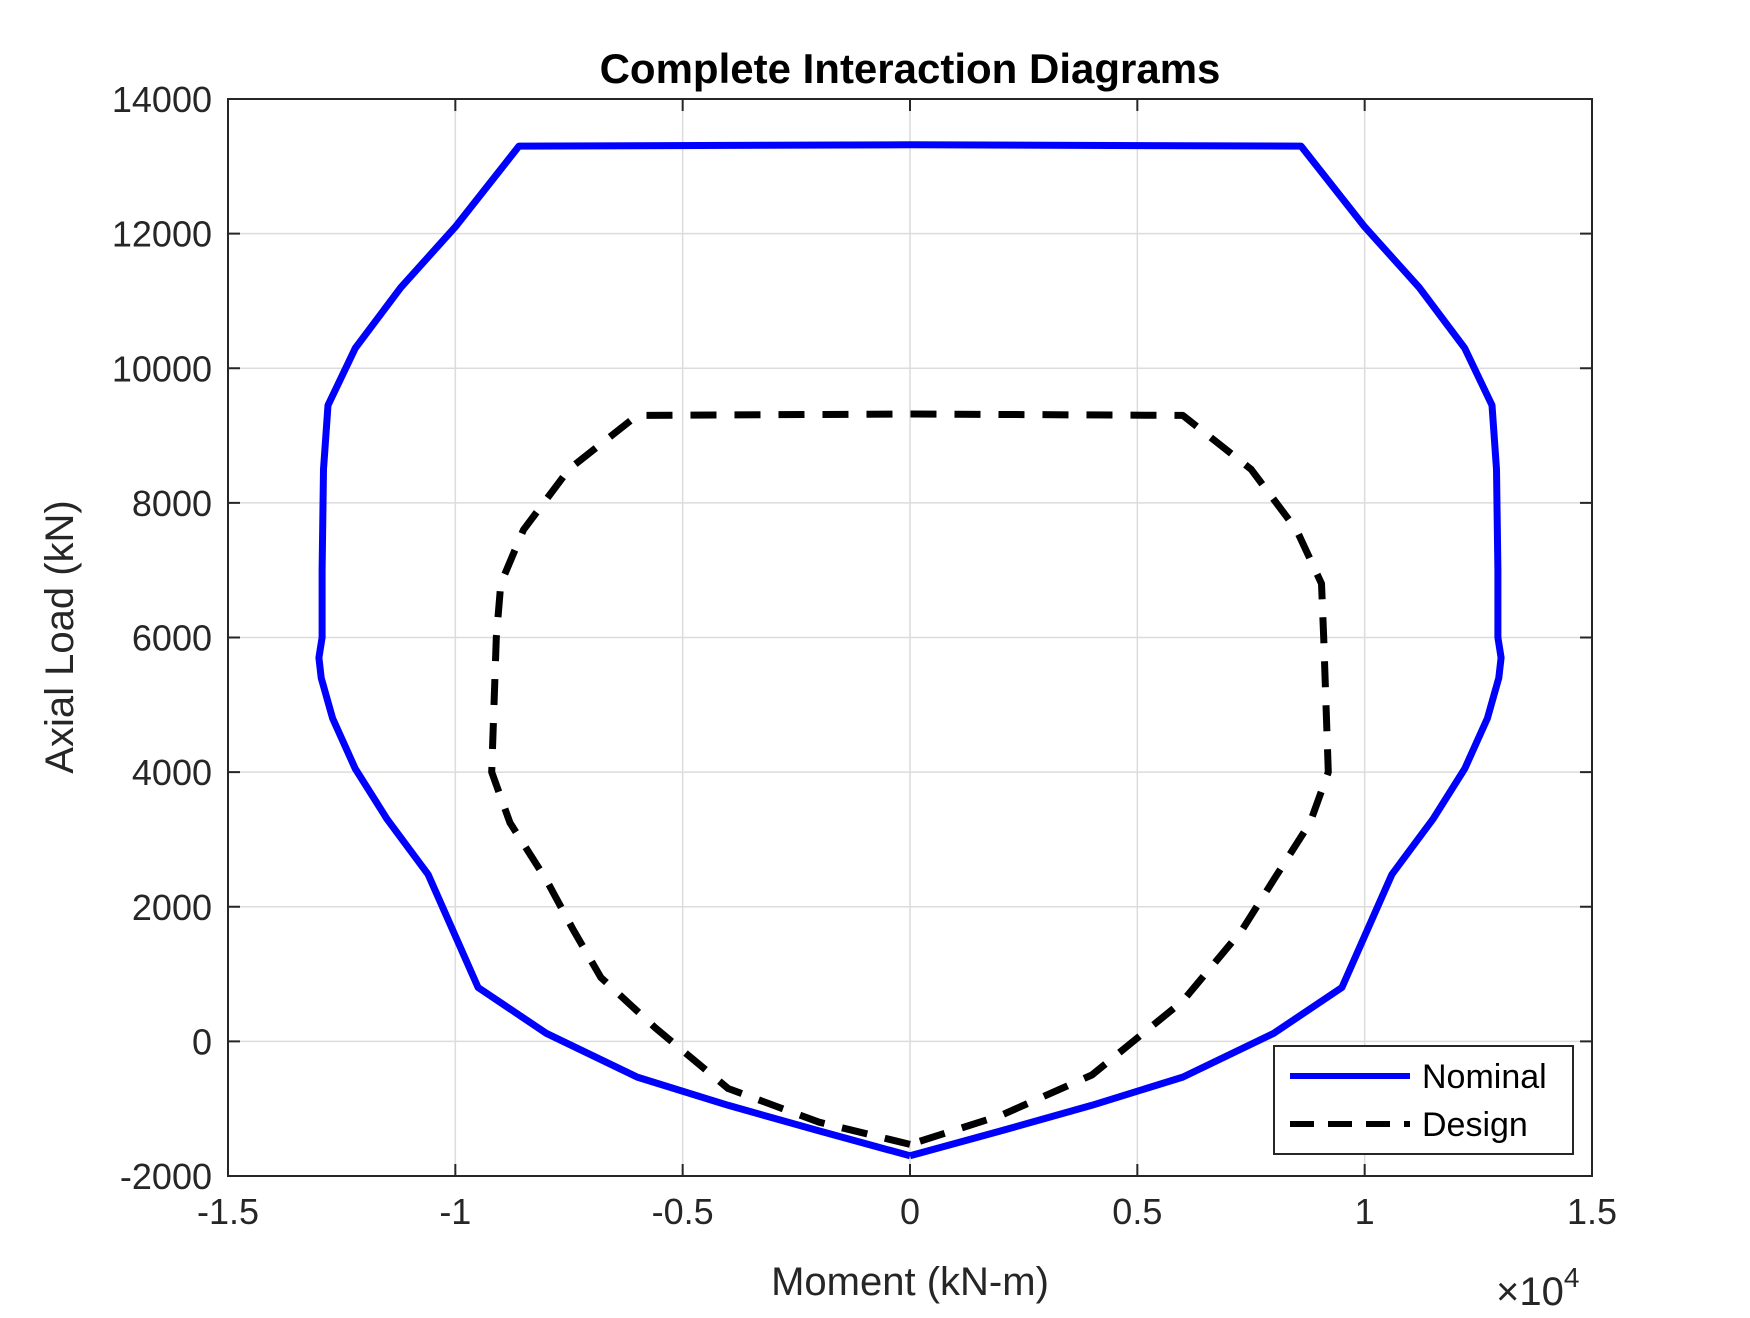 The height and width of the screenshot is (1318, 1750). Describe the element at coordinates (172, 638) in the screenshot. I see `y-tick-label: 6000` at that location.